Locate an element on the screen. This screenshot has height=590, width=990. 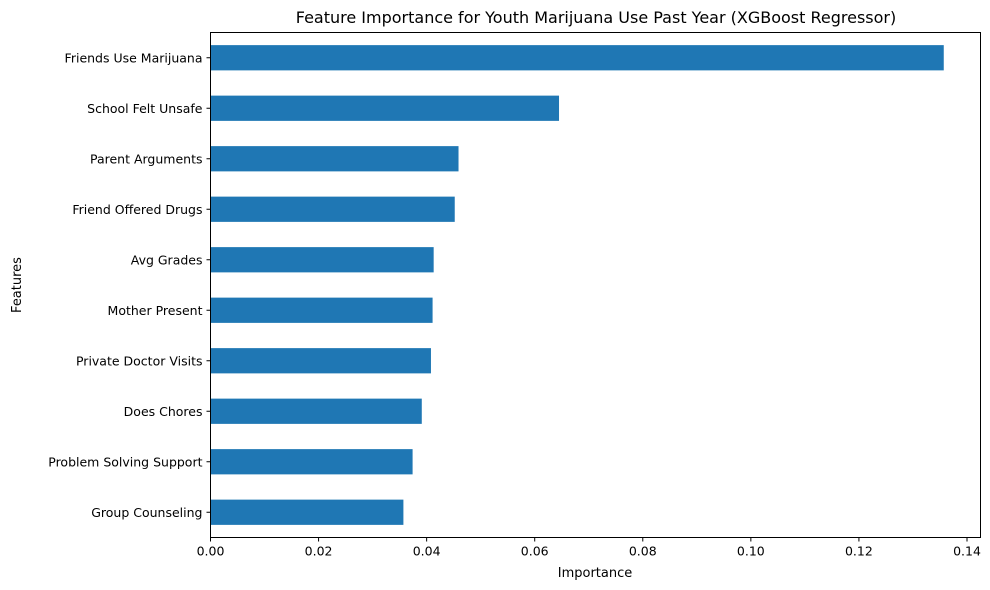
x-tick-label: 0.10 is located at coordinates (751, 551).